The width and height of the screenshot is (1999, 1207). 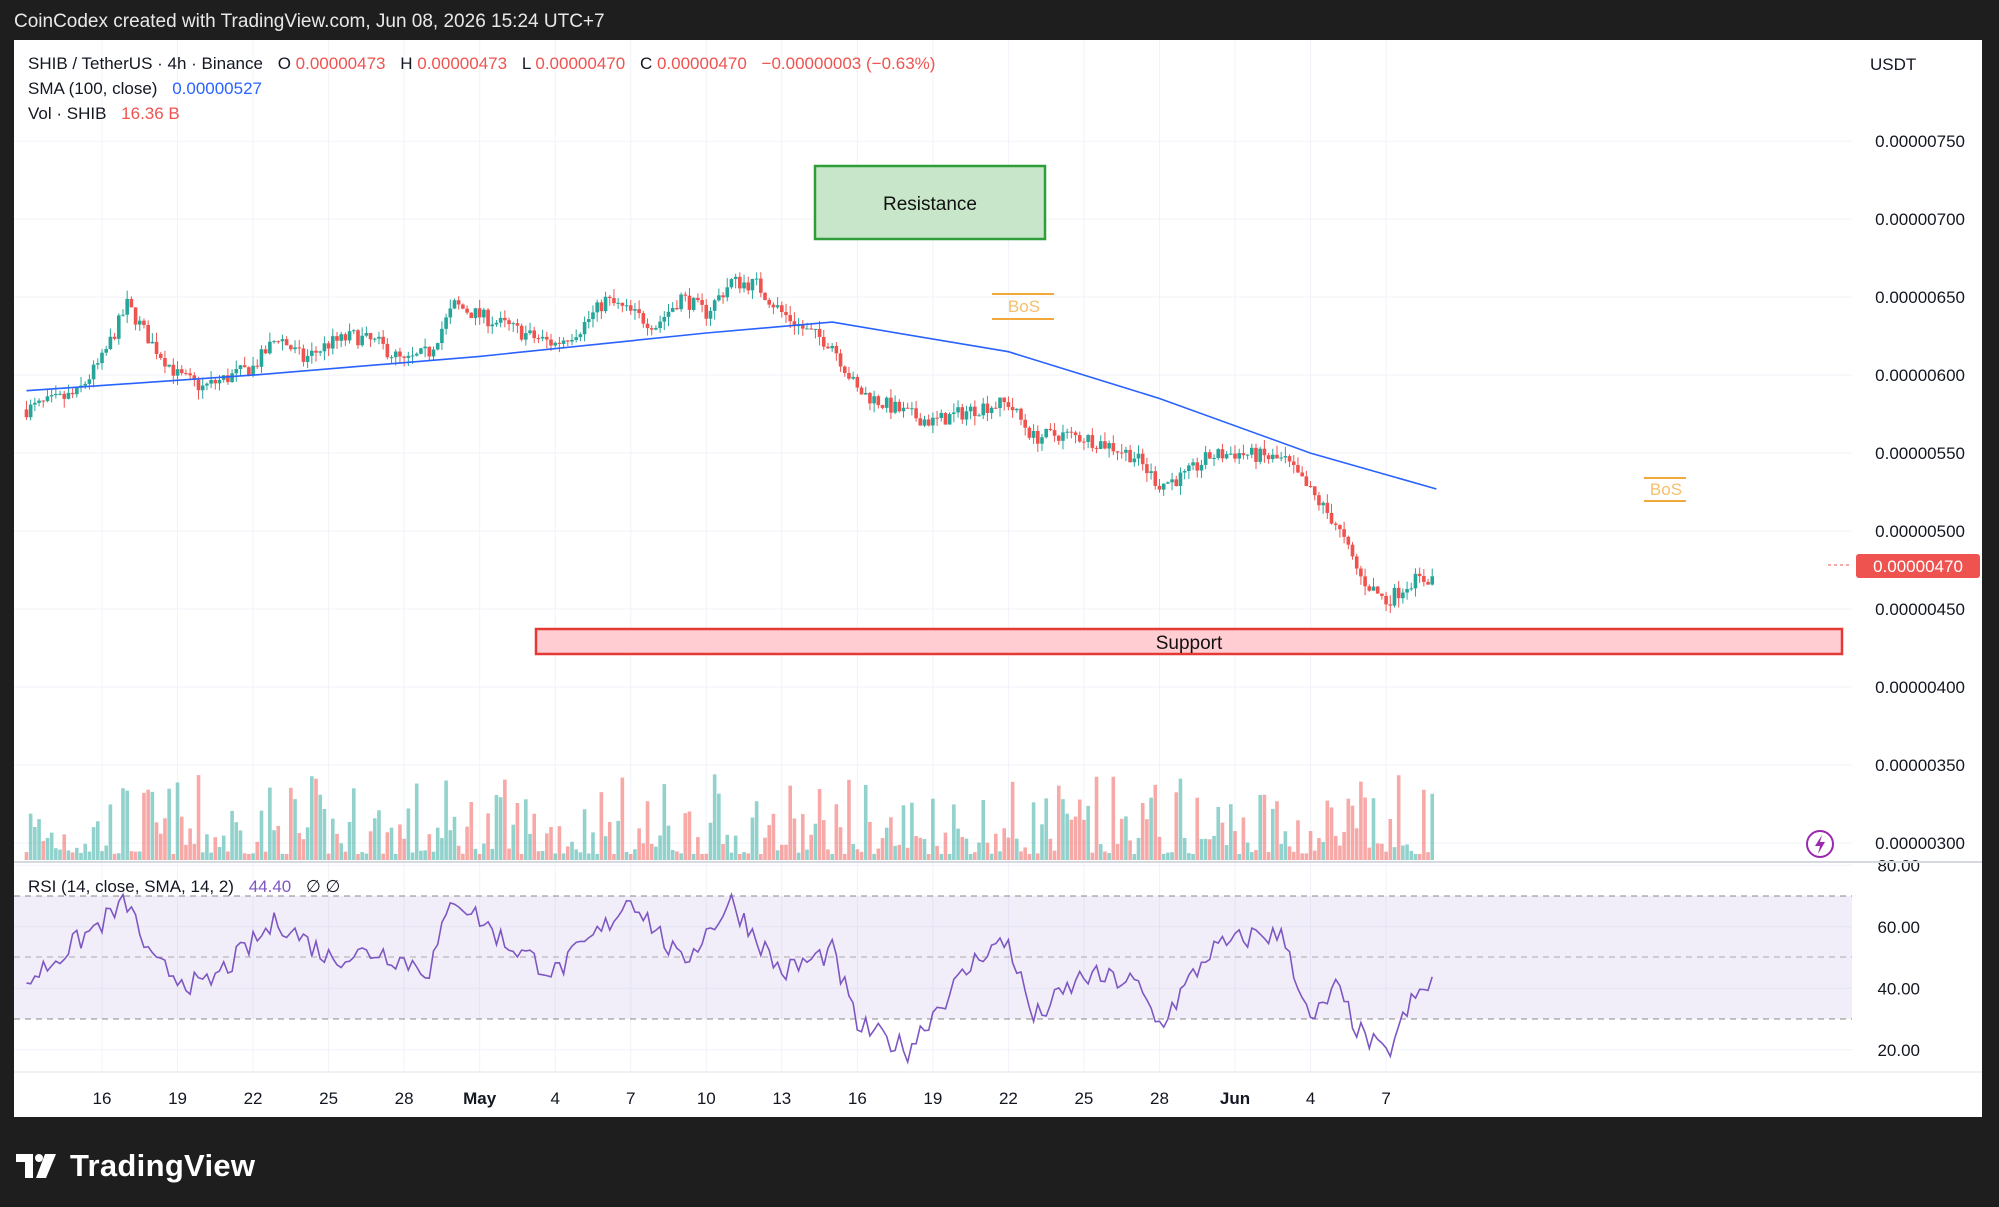 I want to click on time-tick-label: 7, so click(x=1385, y=1098).